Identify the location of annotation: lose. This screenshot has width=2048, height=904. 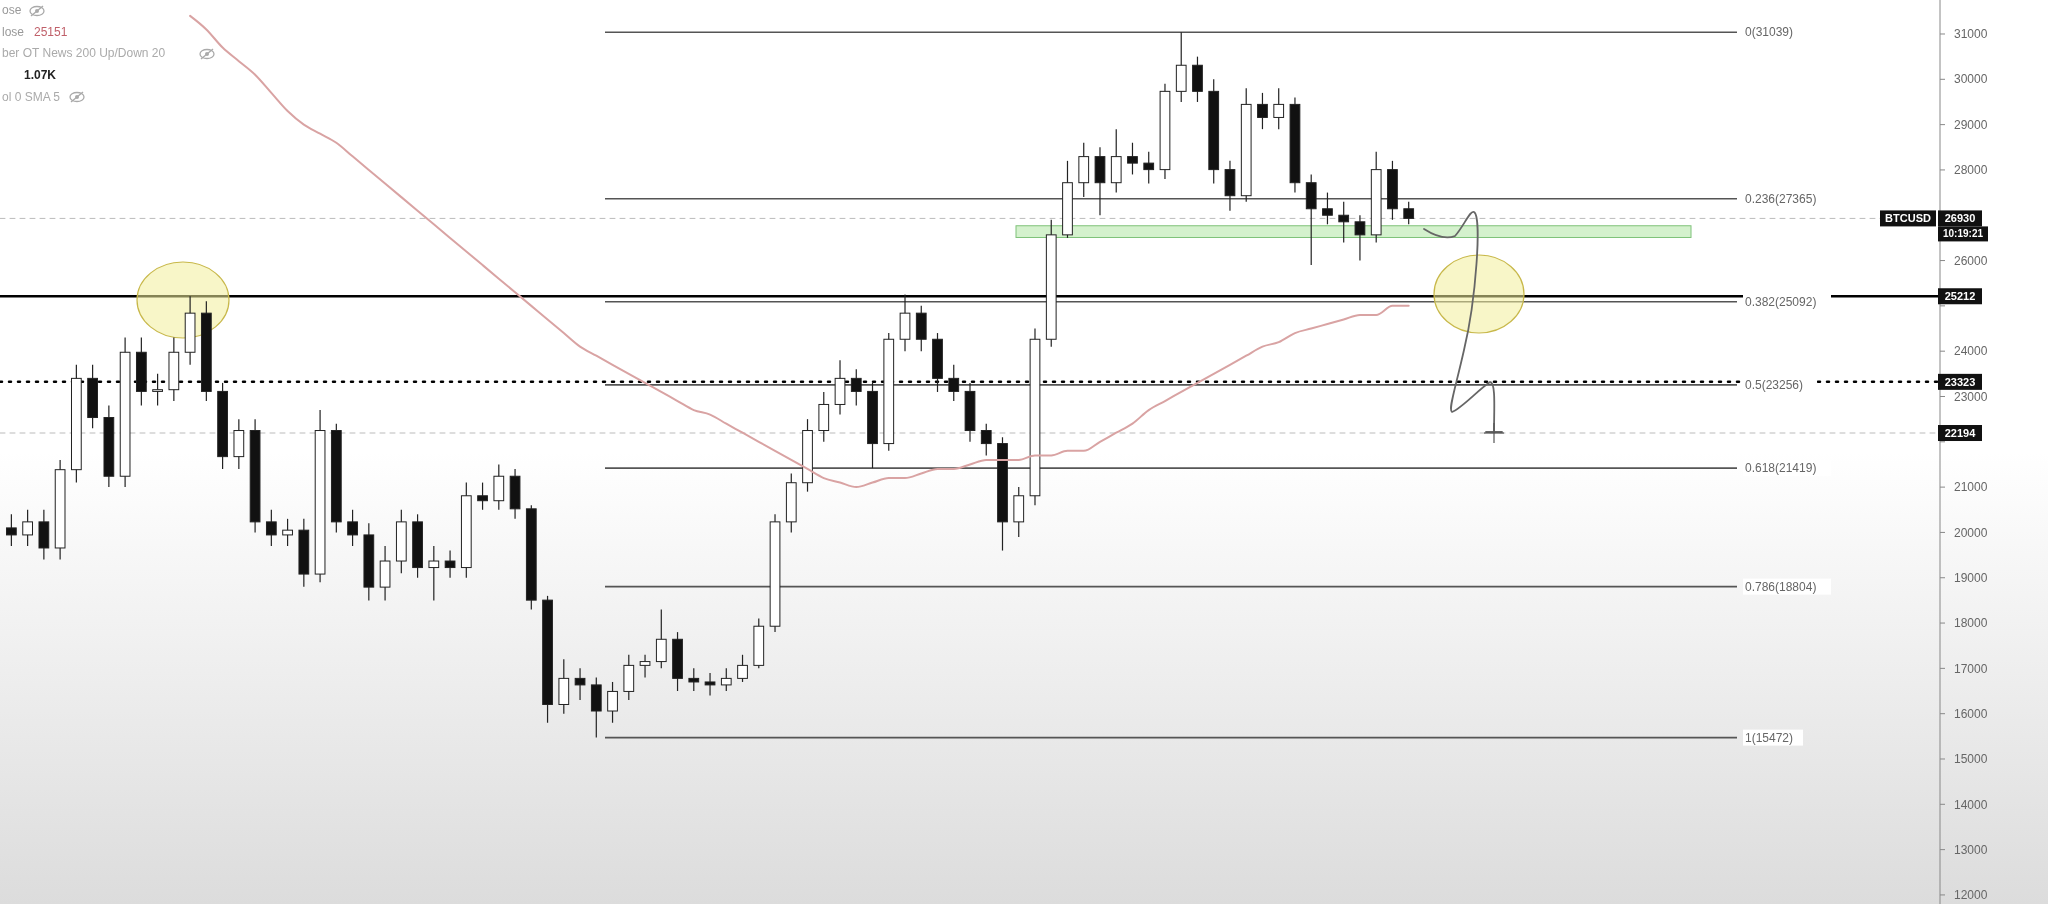
(13, 32).